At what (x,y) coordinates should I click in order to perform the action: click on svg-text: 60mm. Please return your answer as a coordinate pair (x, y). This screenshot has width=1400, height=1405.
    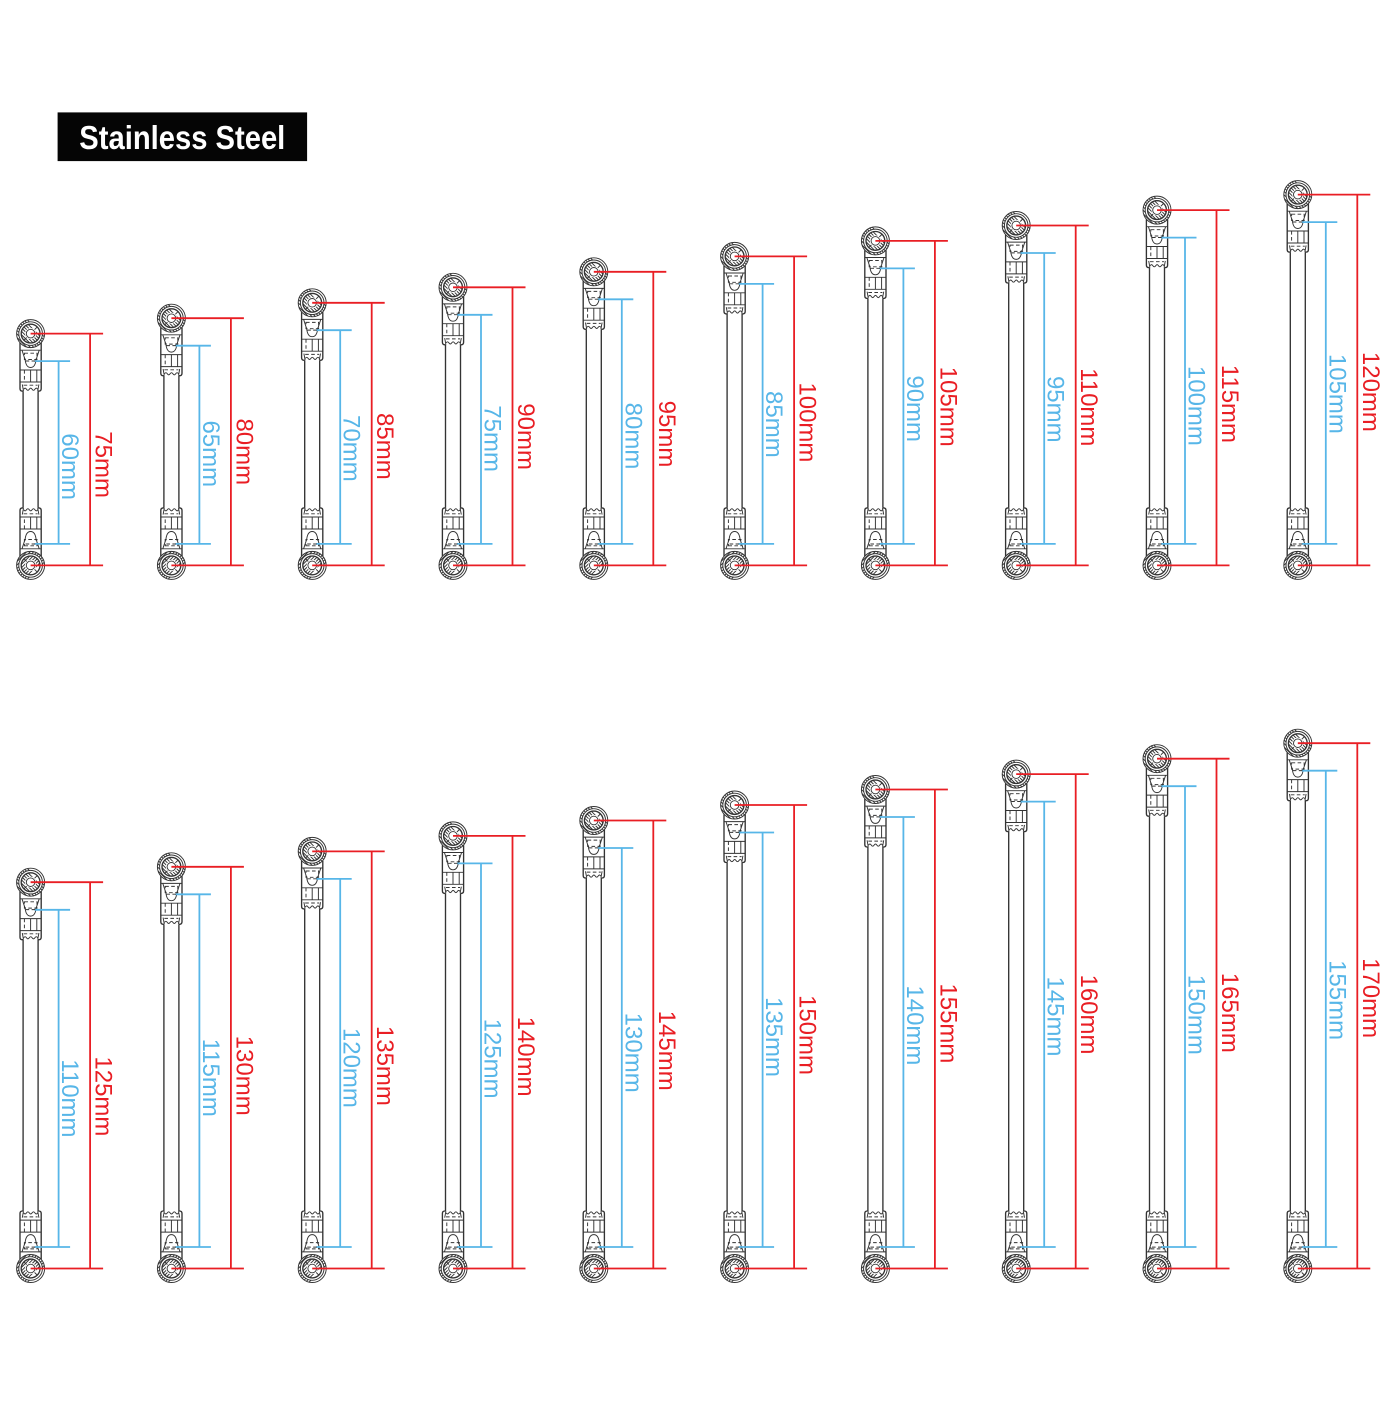
    Looking at the image, I should click on (69, 466).